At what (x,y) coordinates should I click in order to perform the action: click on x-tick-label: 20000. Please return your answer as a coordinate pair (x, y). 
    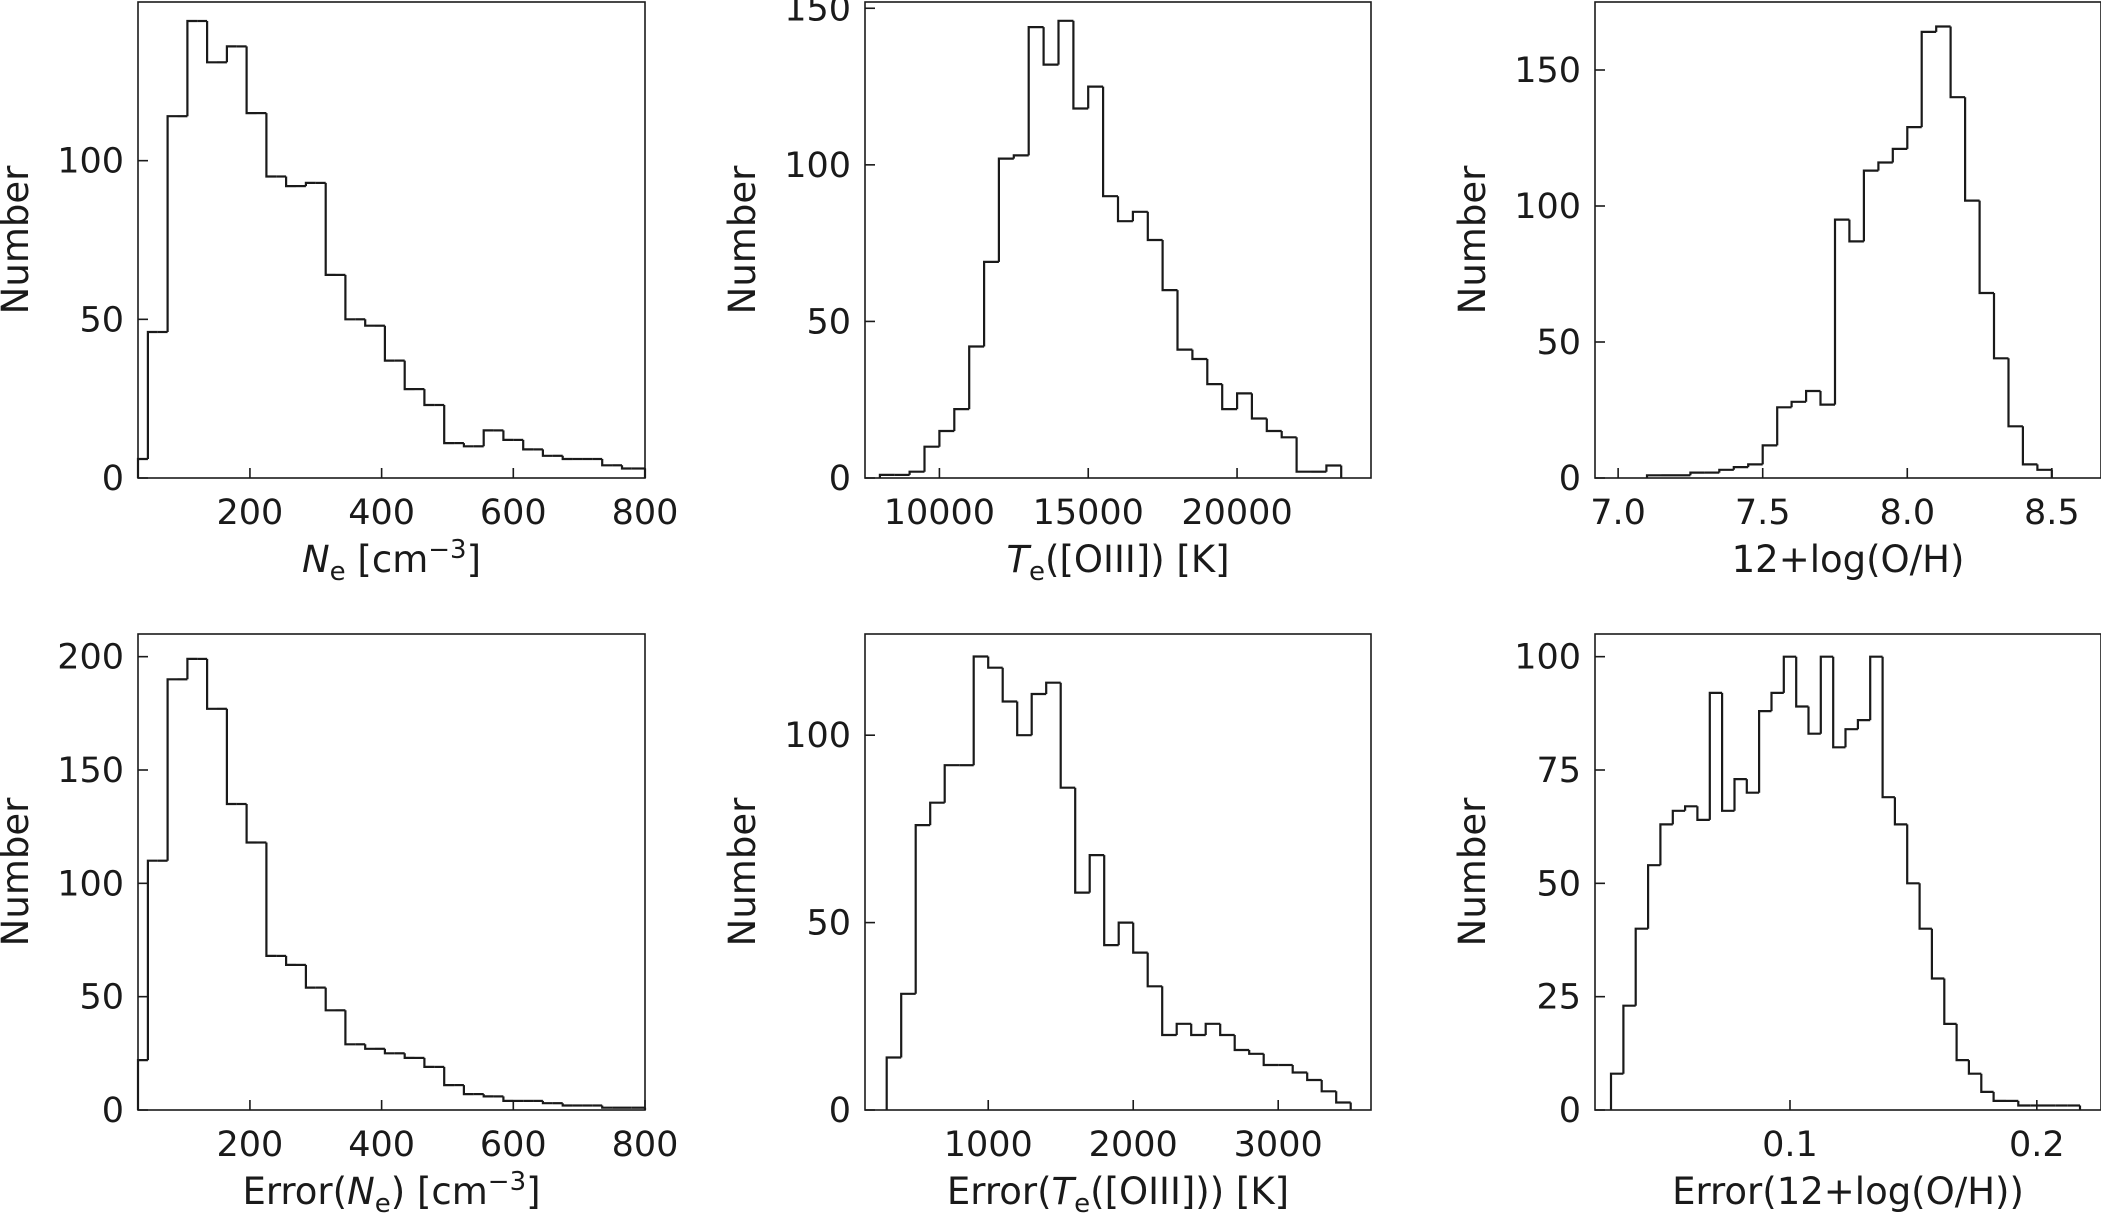
    Looking at the image, I should click on (1236, 513).